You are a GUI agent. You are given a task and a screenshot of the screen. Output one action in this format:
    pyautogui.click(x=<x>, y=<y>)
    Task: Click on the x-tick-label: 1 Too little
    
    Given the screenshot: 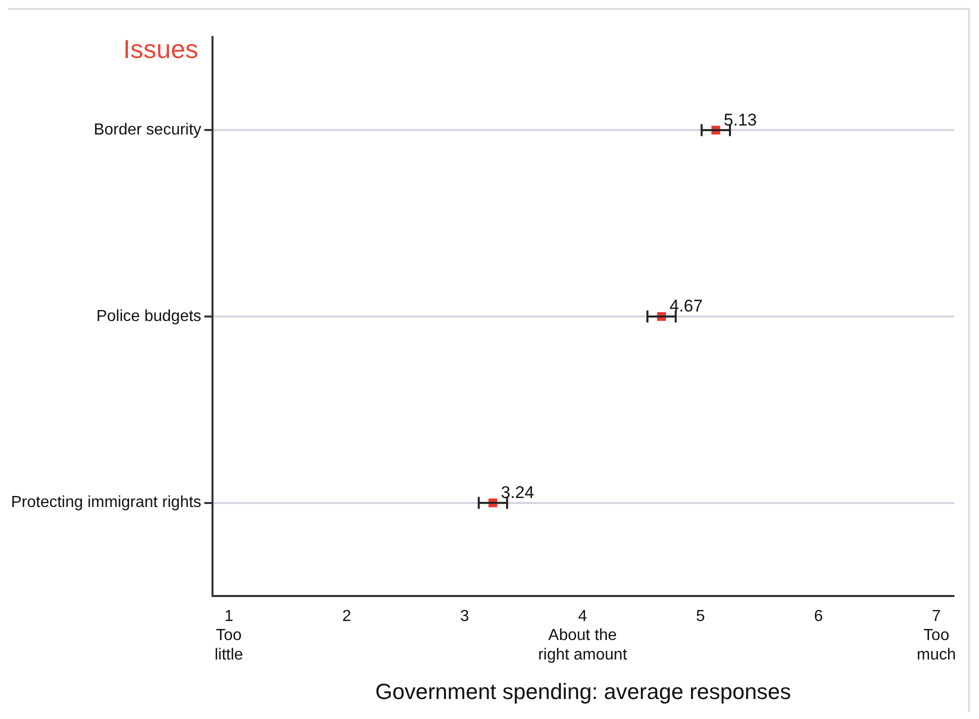 What is the action you would take?
    pyautogui.click(x=229, y=636)
    